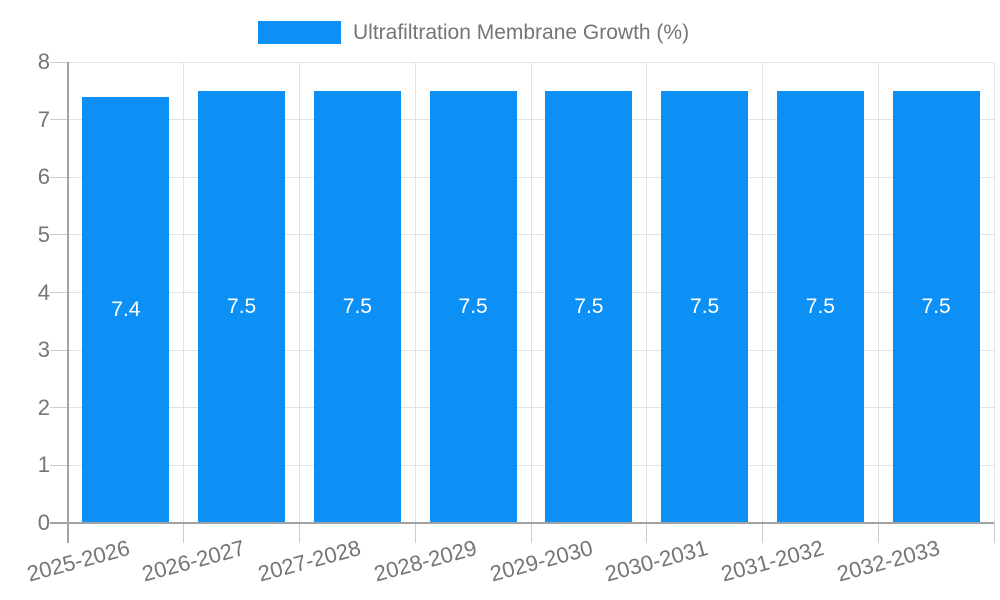  I want to click on y-tick-label: 8, so click(43, 61).